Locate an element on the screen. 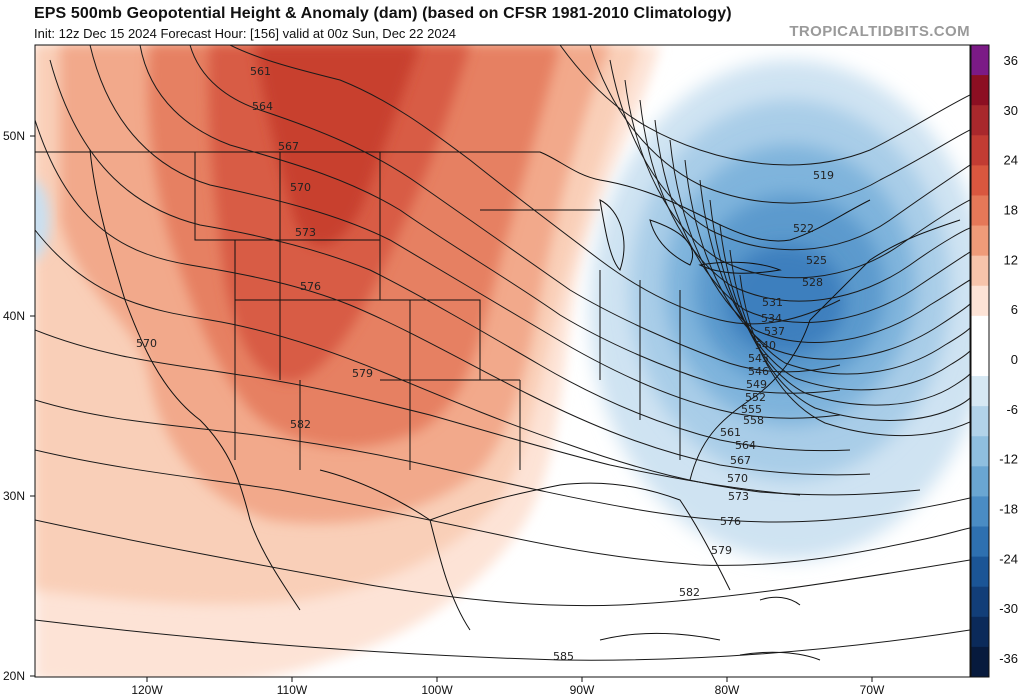 This screenshot has width=1024, height=696. contour-label: 540 is located at coordinates (765, 345).